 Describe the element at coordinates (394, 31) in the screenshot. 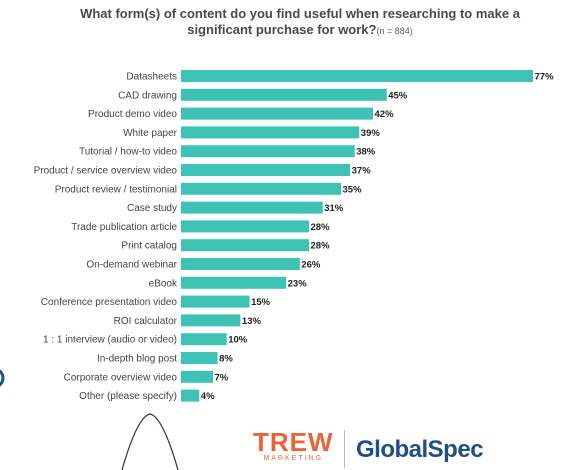

I see `sample-size: (n = 884)` at that location.